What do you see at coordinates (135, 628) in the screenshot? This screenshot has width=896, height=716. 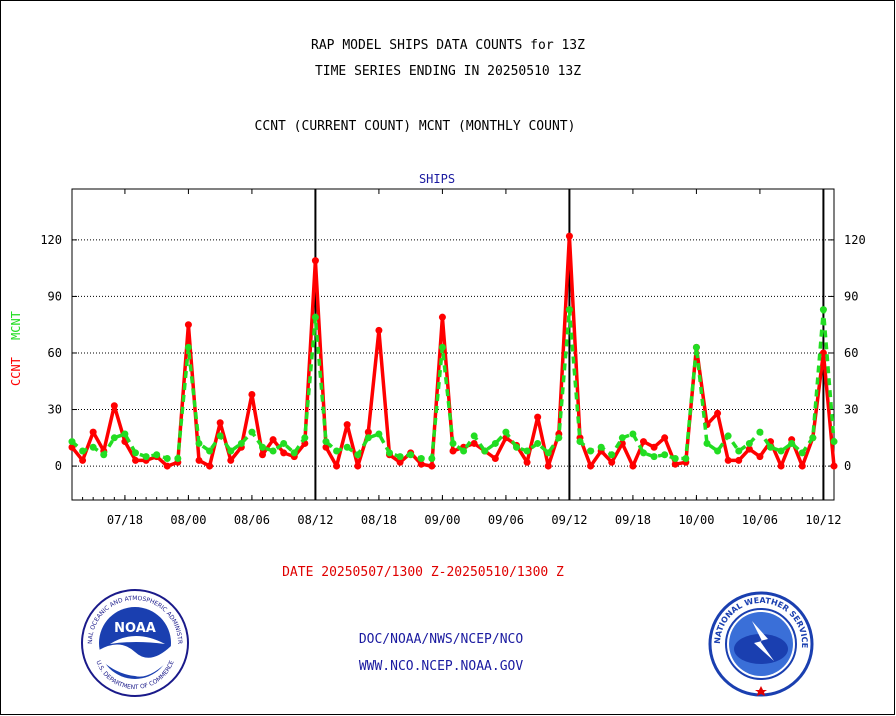 I see `noaa-logo-text: NOAA` at bounding box center [135, 628].